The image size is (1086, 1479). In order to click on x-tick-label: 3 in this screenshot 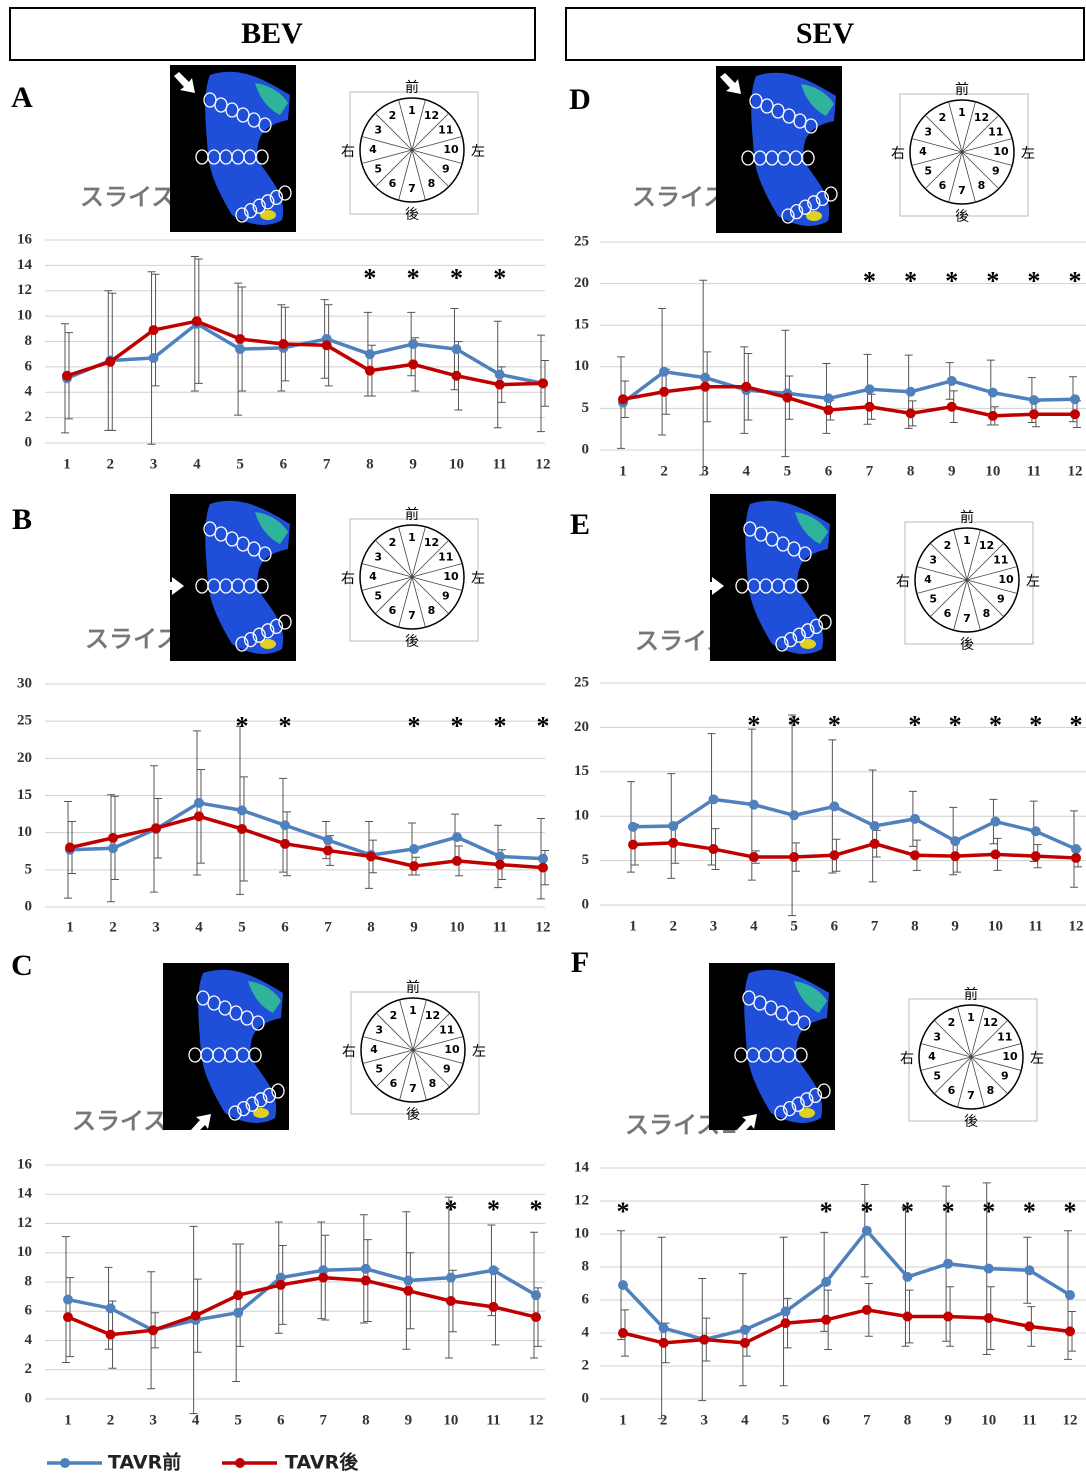, I will do `click(705, 471)`.